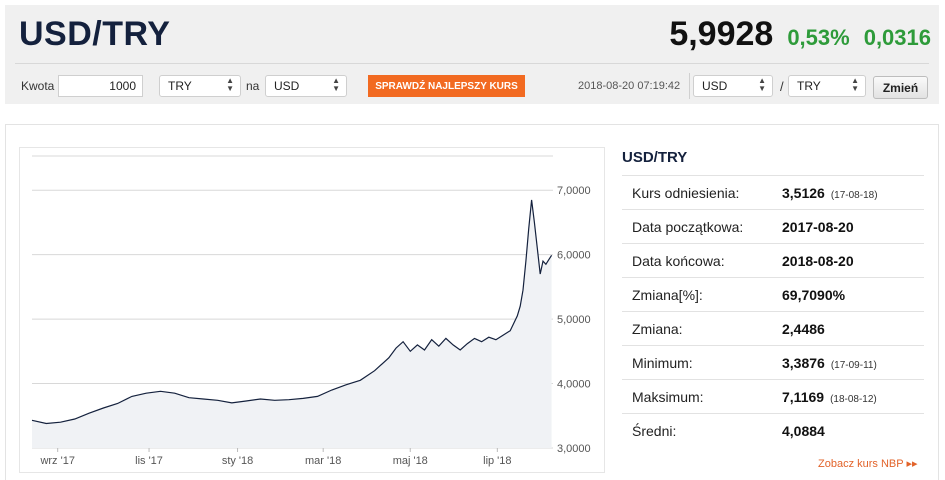 The image size is (945, 480). Describe the element at coordinates (629, 86) in the screenshot. I see `quote-timestamp: 2018-08-20 07:19:42` at that location.